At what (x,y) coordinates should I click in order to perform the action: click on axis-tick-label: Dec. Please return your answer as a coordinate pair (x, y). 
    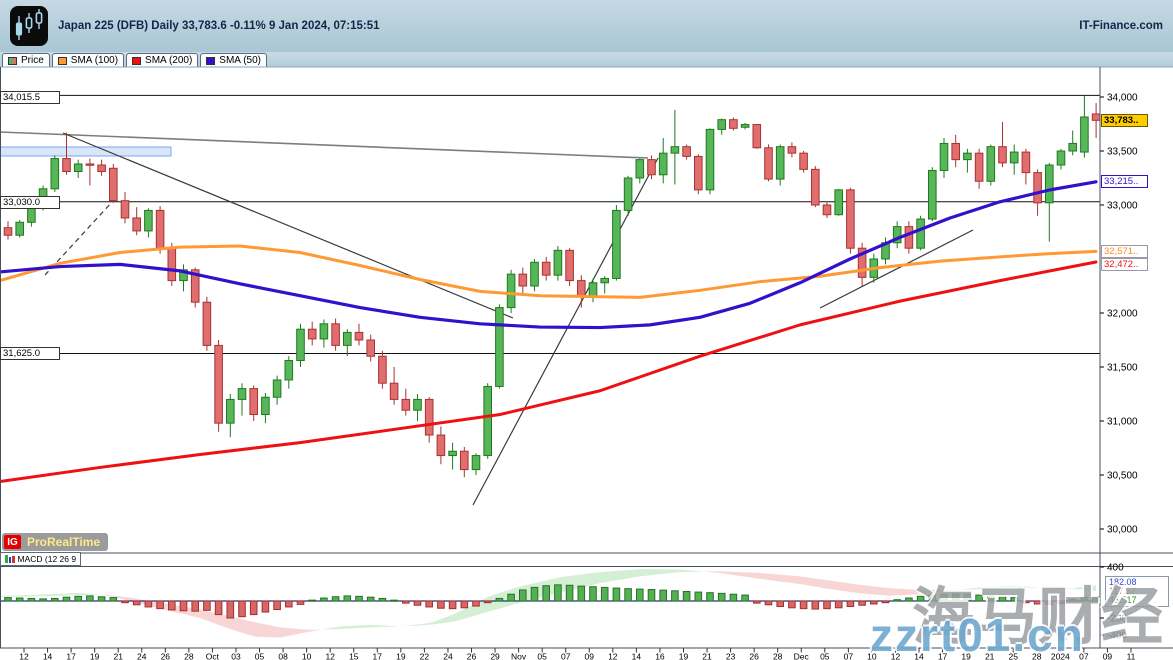
    Looking at the image, I should click on (802, 656).